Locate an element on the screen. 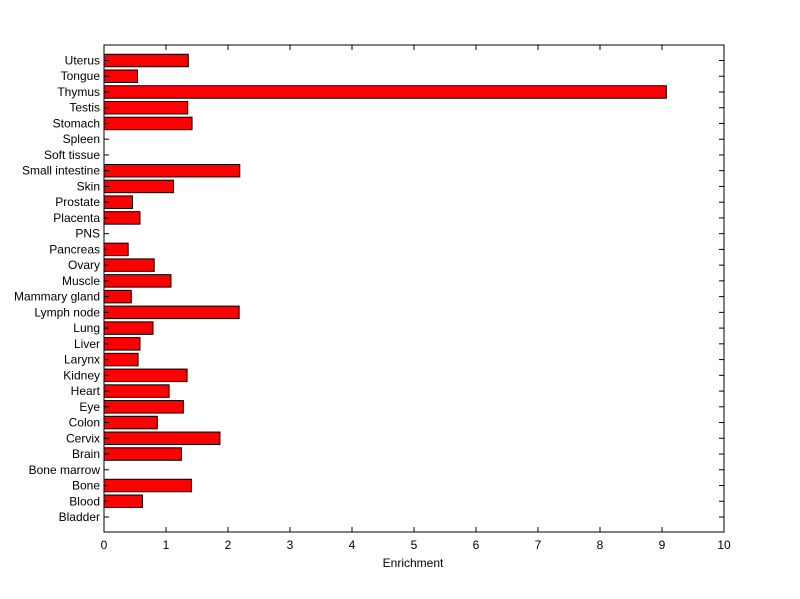 This screenshot has height=599, width=800. bar-ovary is located at coordinates (129, 265).